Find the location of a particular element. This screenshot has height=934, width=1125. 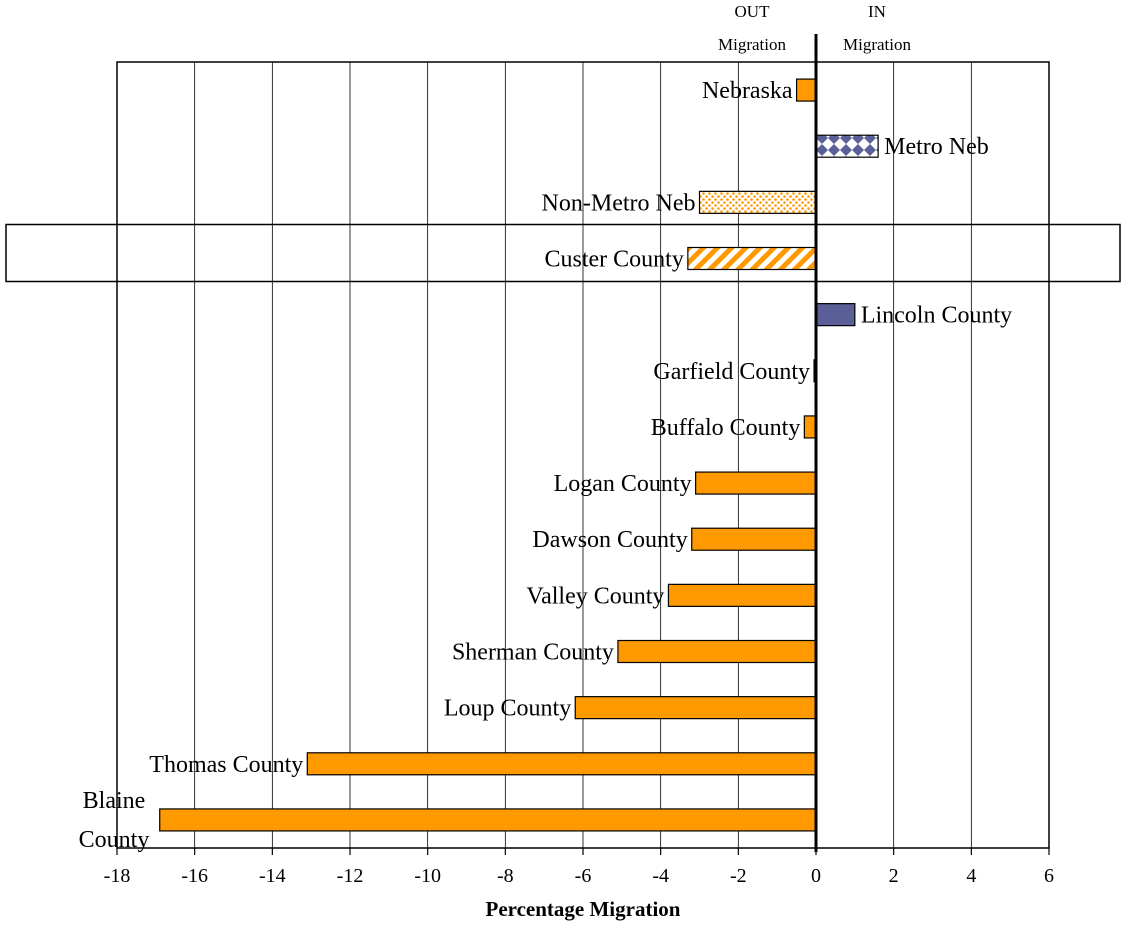

x-tick-label: -2 is located at coordinates (738, 876).